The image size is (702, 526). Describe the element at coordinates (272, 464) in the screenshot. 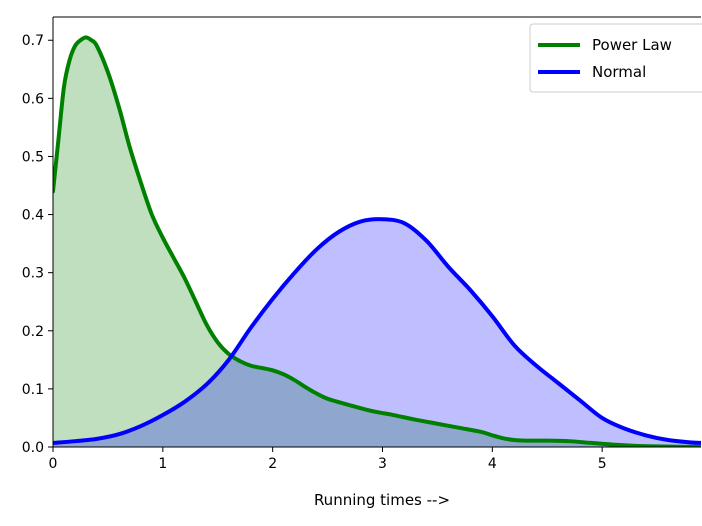

I see `x-tick-label: 2` at that location.